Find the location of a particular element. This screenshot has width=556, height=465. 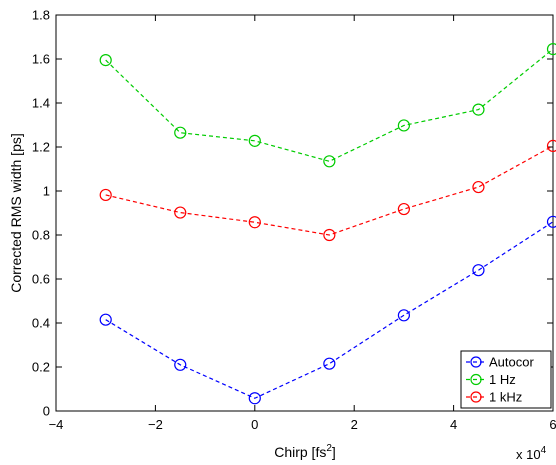

legend-entries: Autocor 1 Hz 1 kHz is located at coordinates (500, 380).